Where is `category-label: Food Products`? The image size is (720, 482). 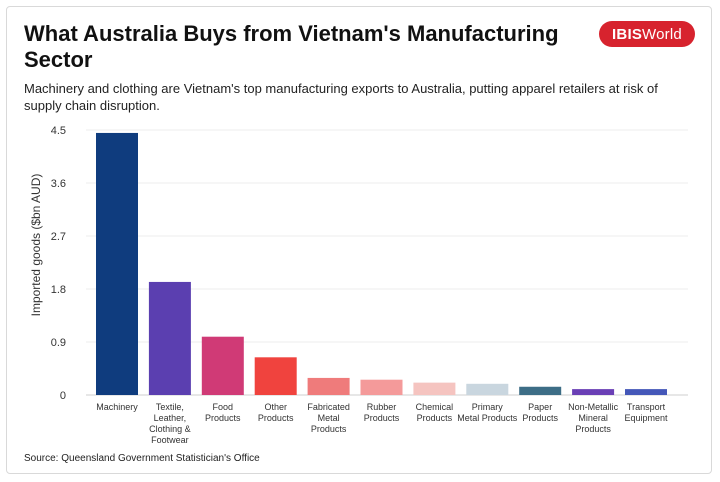
category-label: Food Products is located at coordinates (223, 412).